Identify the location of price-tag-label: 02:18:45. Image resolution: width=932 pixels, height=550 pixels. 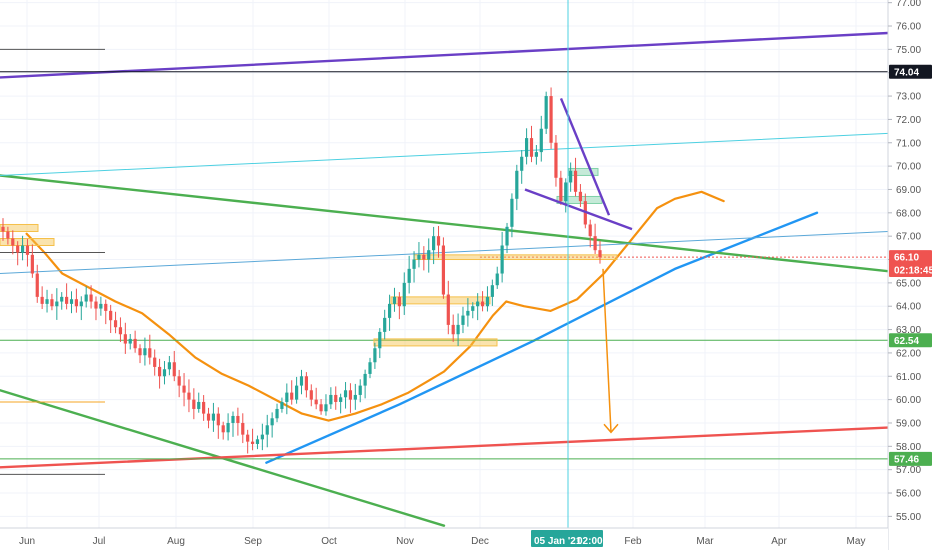
(913, 271).